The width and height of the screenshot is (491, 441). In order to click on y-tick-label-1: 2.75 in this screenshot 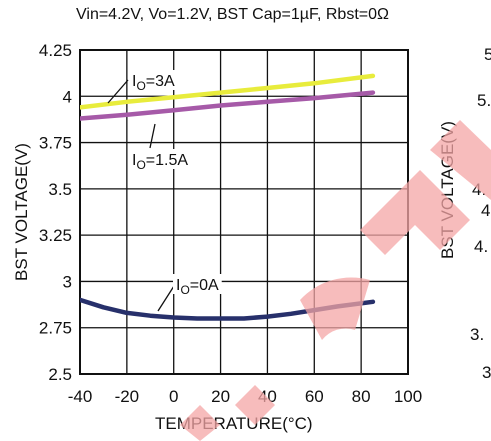, I will do `click(55, 328)`.